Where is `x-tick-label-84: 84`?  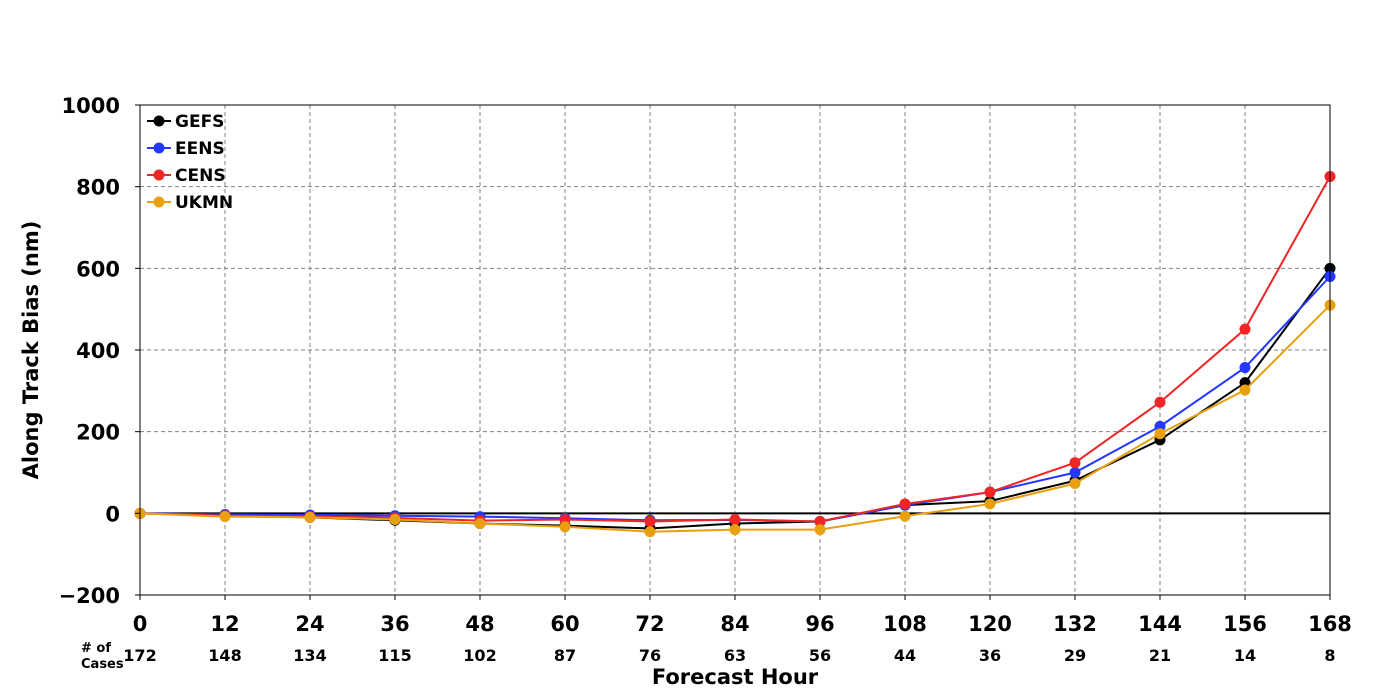 x-tick-label-84: 84 is located at coordinates (734, 624).